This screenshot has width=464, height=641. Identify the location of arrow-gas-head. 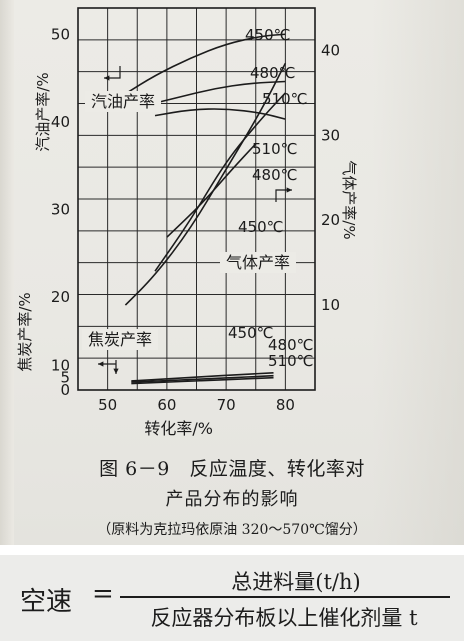
(289, 190).